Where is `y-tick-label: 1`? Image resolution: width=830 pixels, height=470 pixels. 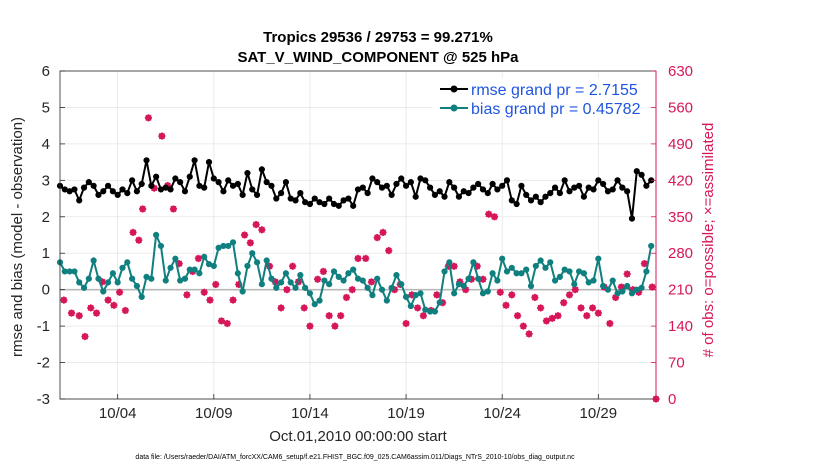
y-tick-label: 1 is located at coordinates (46, 253).